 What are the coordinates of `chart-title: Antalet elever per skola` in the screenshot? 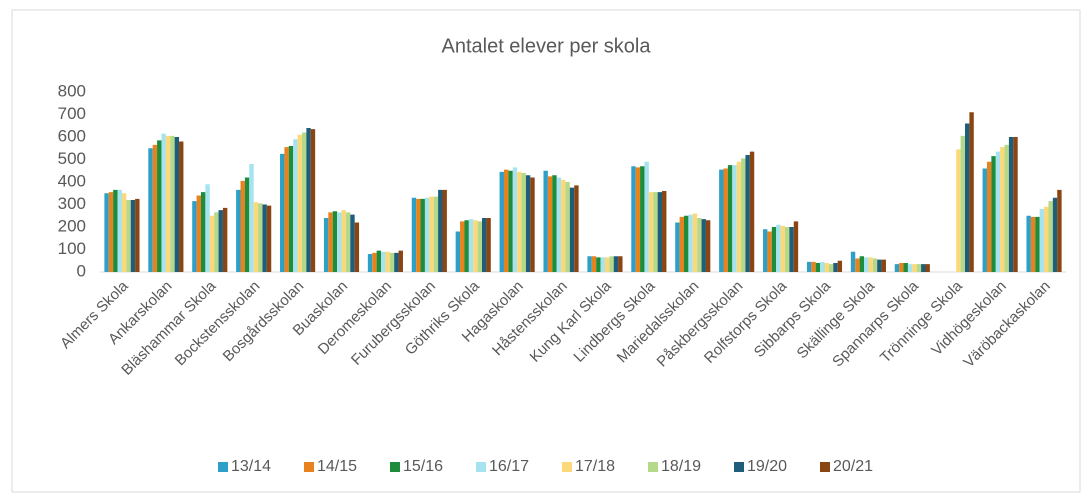 It's located at (546, 46).